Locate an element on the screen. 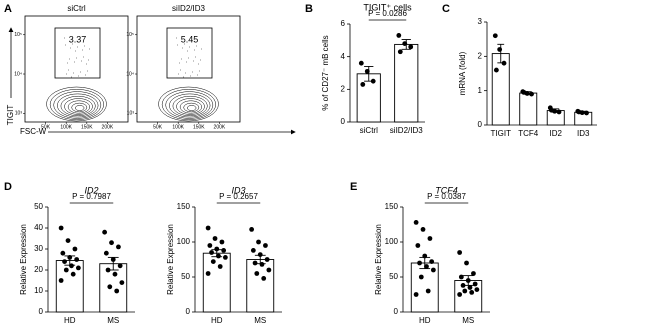 The image size is (650, 336). plot-title: siID2/ID3 is located at coordinates (188, 8).